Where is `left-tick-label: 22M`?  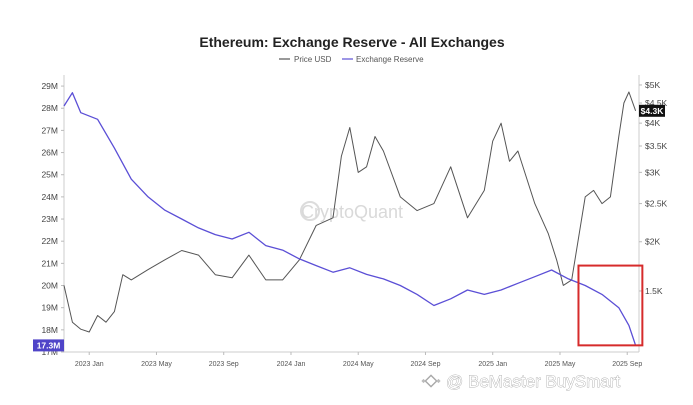 left-tick-label: 22M is located at coordinates (49, 241).